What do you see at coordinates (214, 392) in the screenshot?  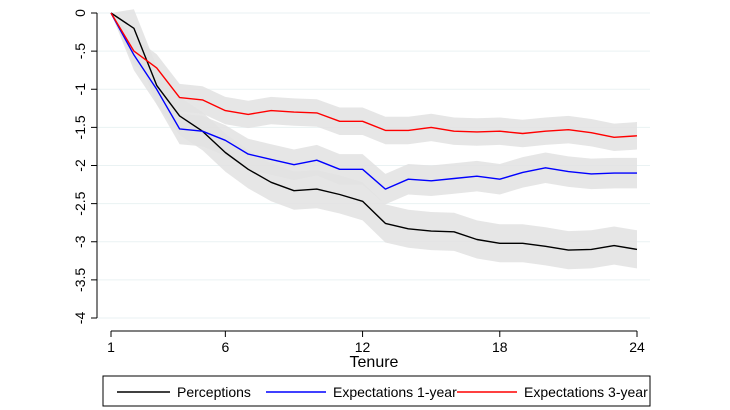 I see `legend-label-perceptions: Perceptions` at bounding box center [214, 392].